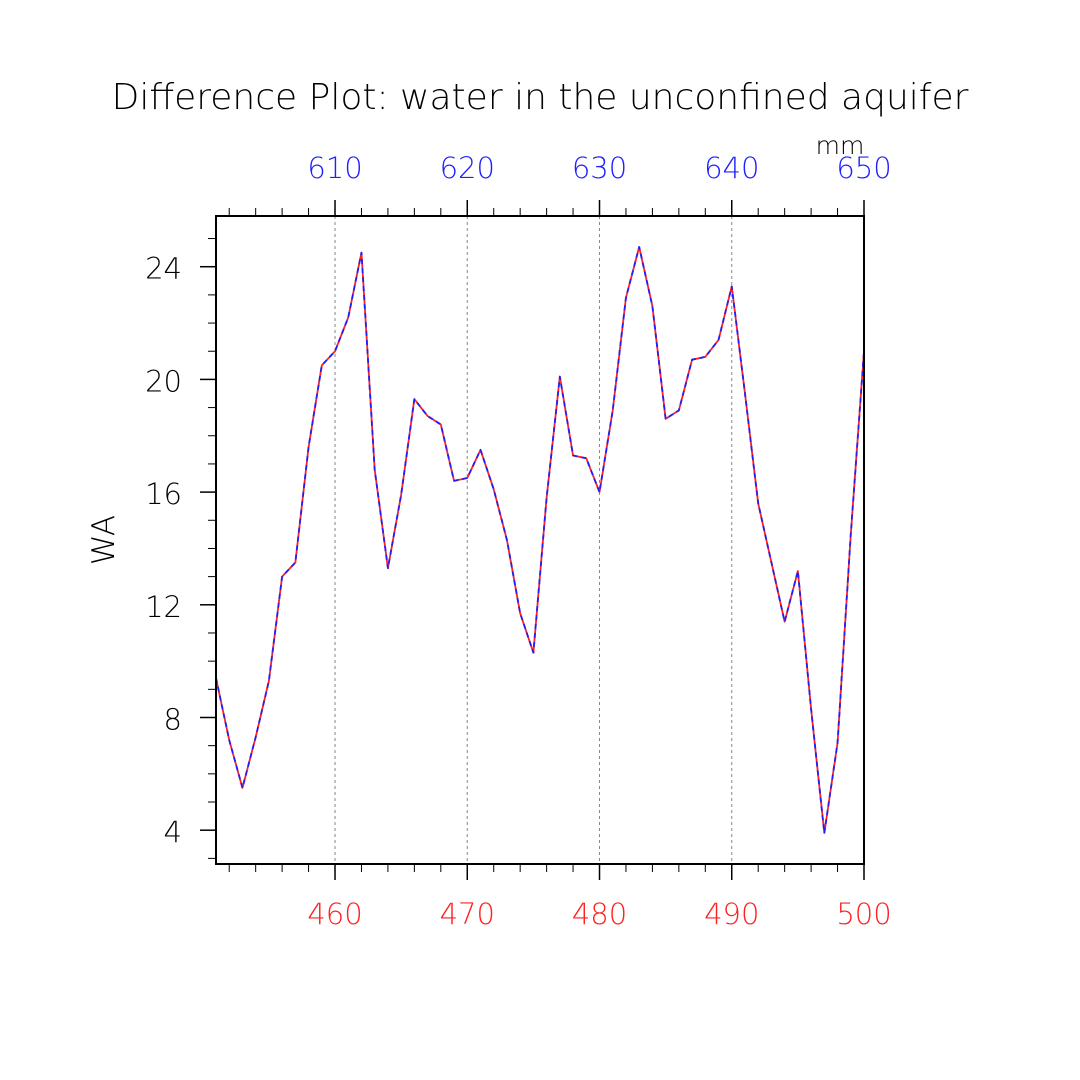  I want to click on y-tick-label: 12, so click(163, 607).